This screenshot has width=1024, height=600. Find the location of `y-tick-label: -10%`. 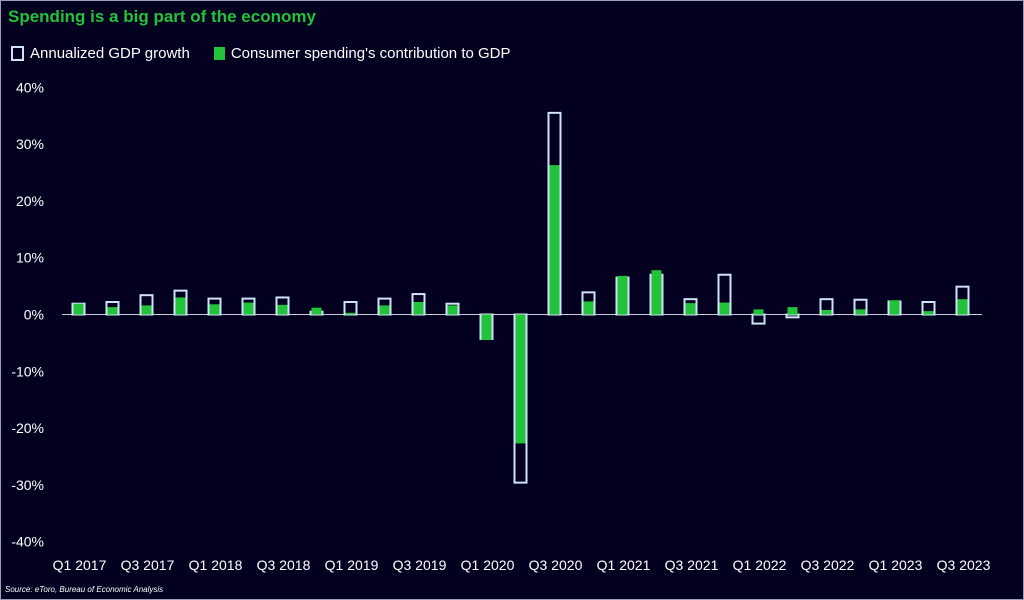

y-tick-label: -10% is located at coordinates (27, 371).